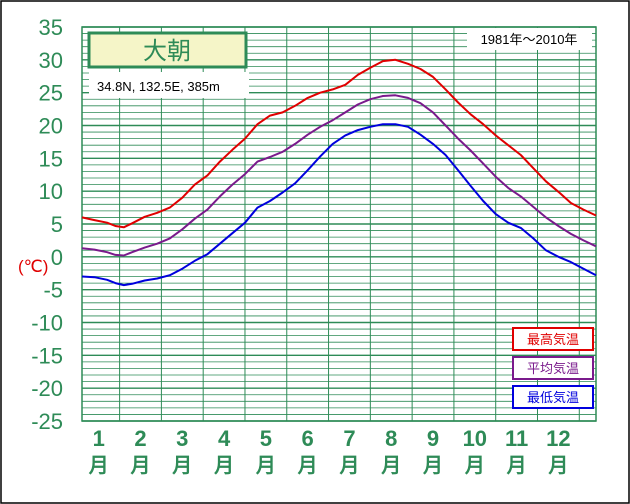 This screenshot has height=504, width=630. I want to click on y-tick-label: 25, so click(51, 93).